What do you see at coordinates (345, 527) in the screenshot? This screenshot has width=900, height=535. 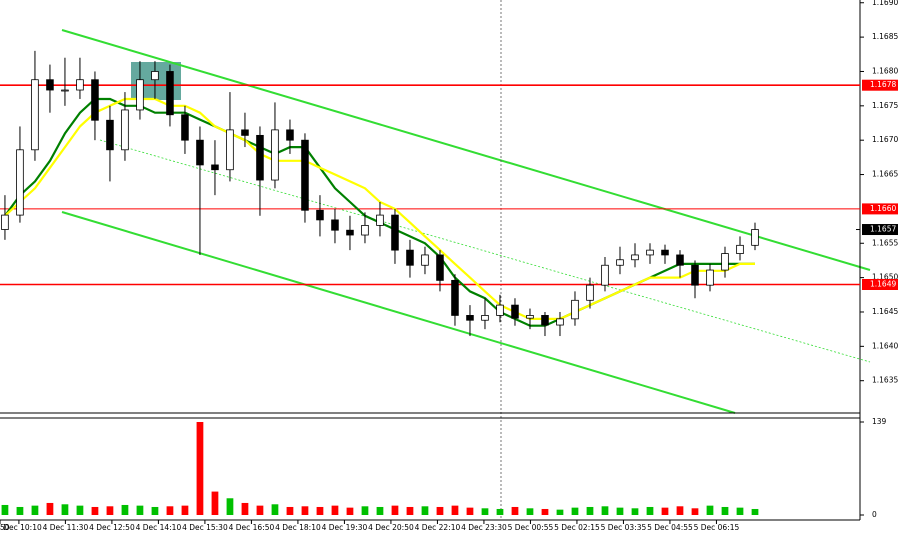 I see `x-tick-label: 4 Dec 19:30` at bounding box center [345, 527].